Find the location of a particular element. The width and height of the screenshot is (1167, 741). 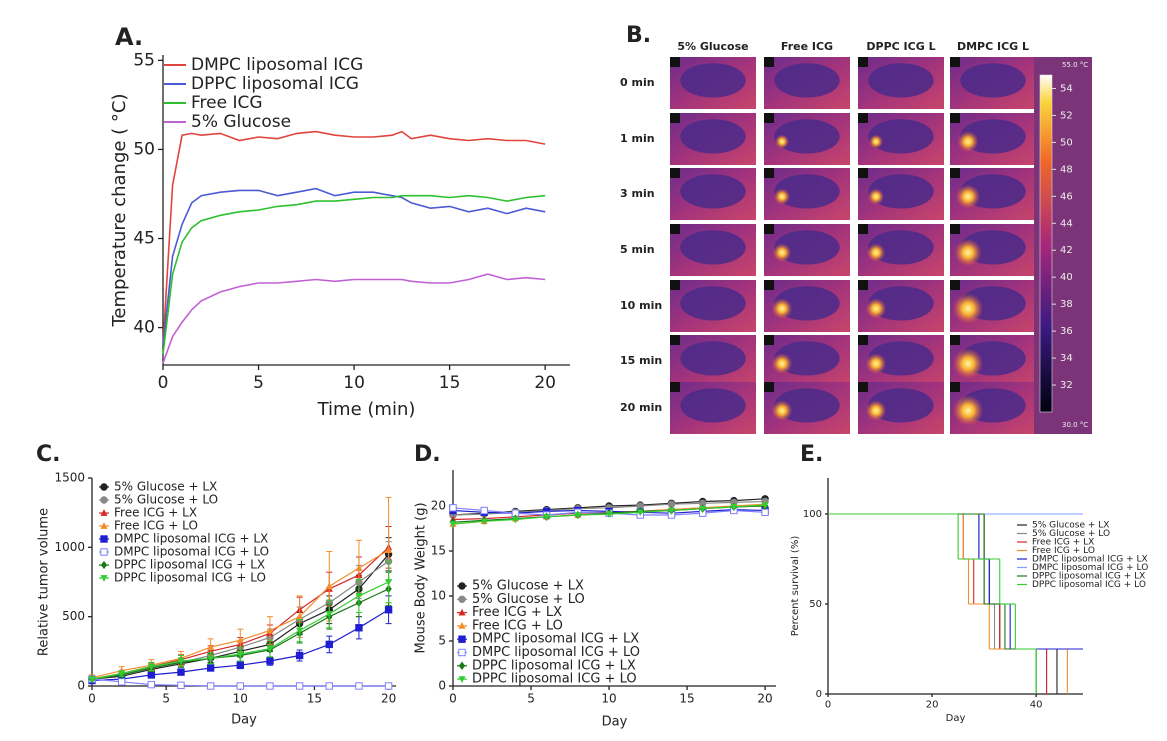

x-tick-label: 0 is located at coordinates (92, 699).